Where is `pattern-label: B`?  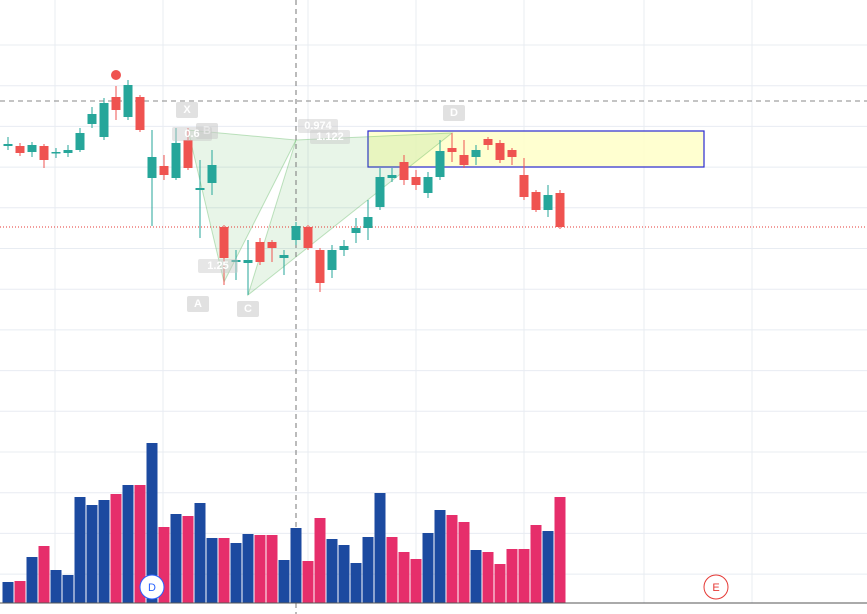
pattern-label: B is located at coordinates (207, 131).